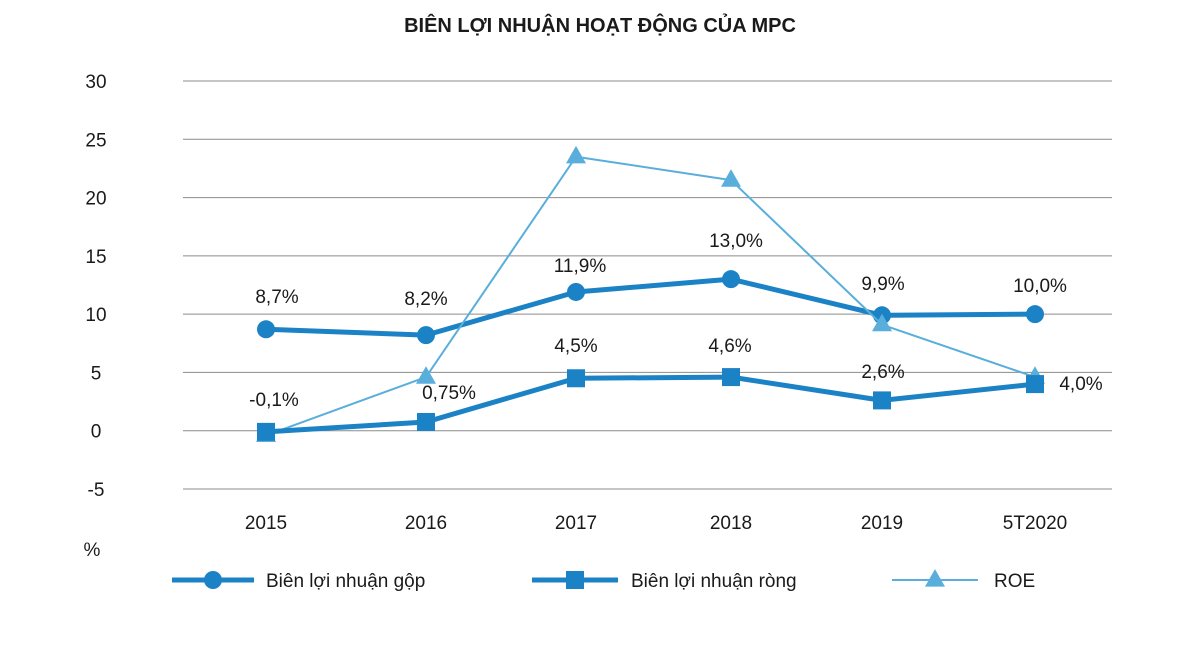 The image size is (1200, 660). Describe the element at coordinates (96, 490) in the screenshot. I see `y-tick-label: -5` at that location.